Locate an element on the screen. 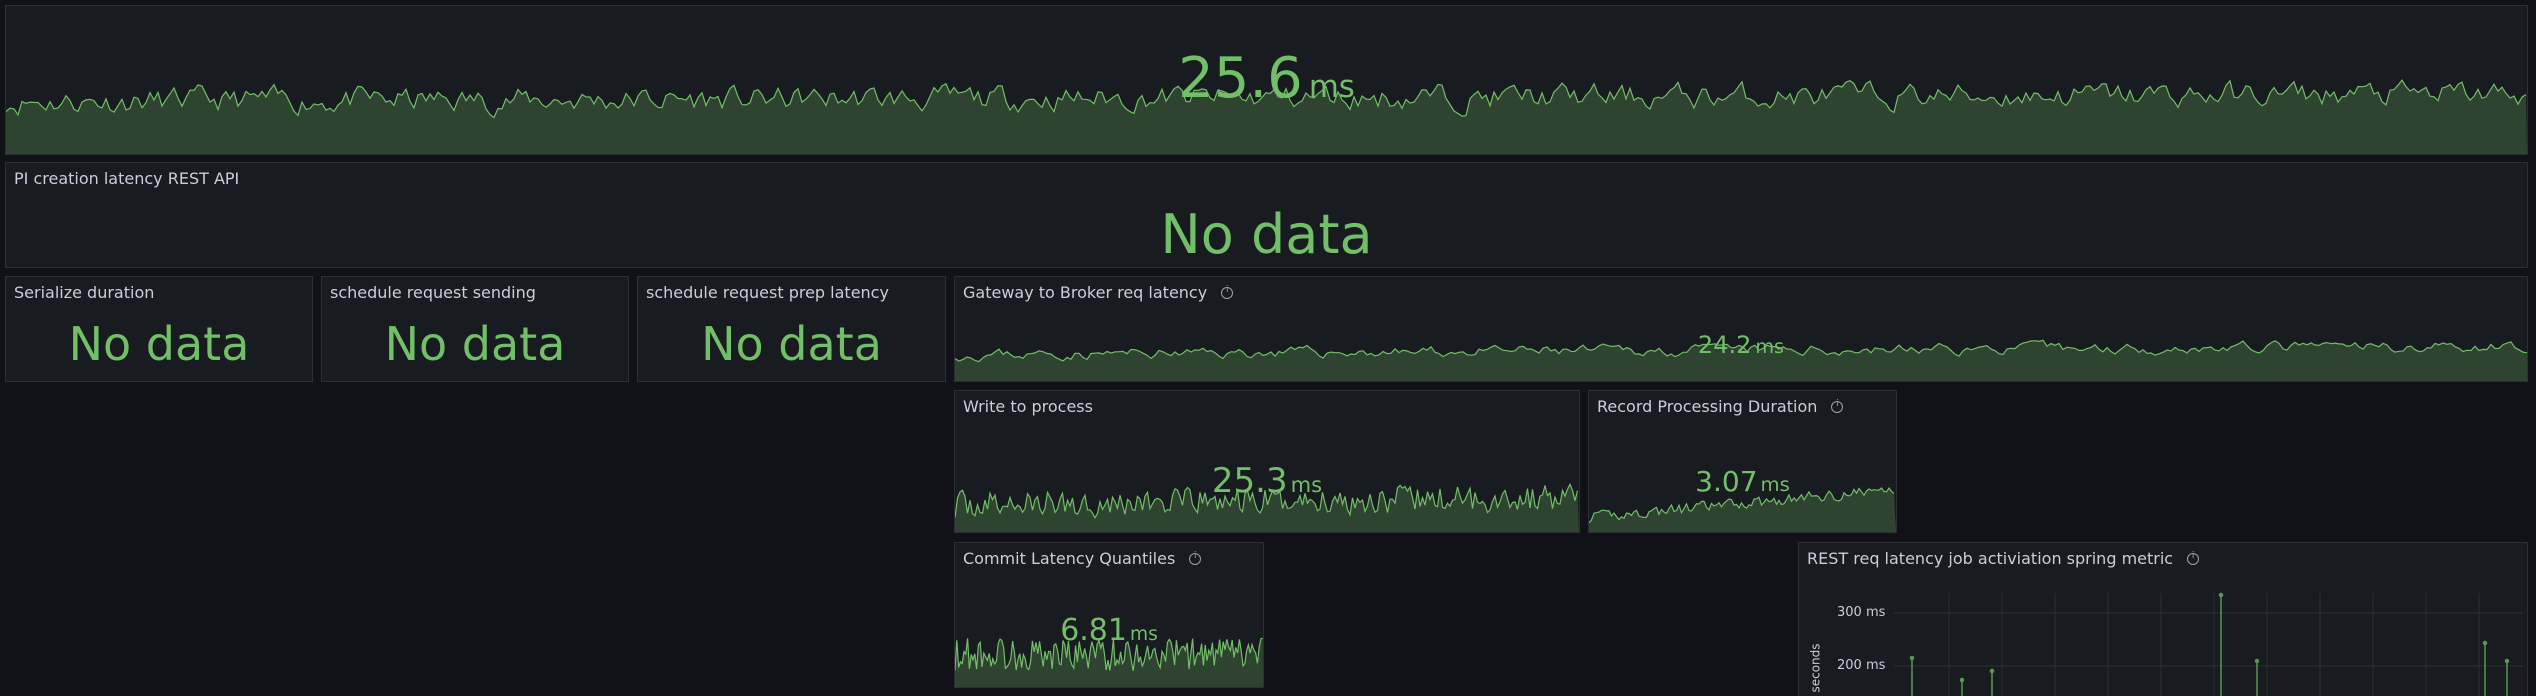  sparkline-top-latency is located at coordinates (1266, 116).